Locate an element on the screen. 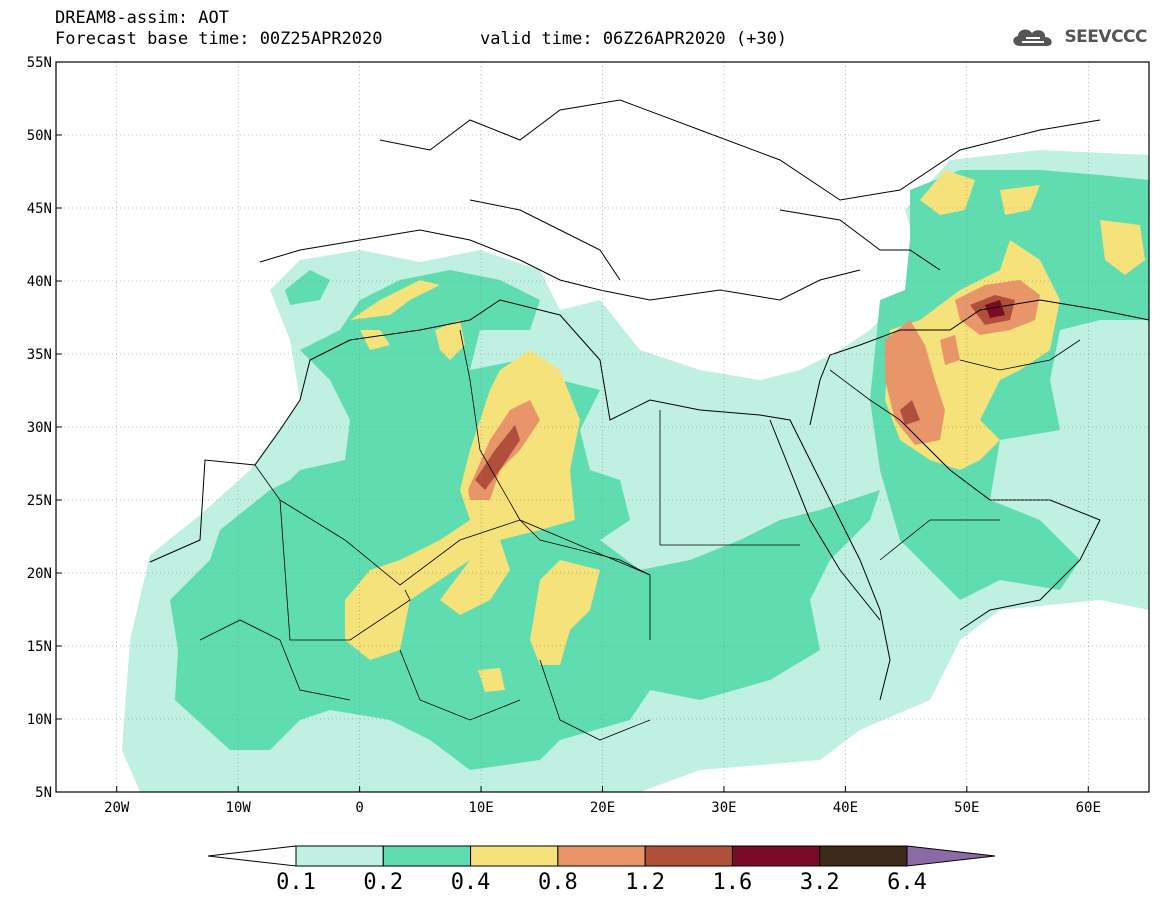  lat-label: 40N is located at coordinates (39, 282).